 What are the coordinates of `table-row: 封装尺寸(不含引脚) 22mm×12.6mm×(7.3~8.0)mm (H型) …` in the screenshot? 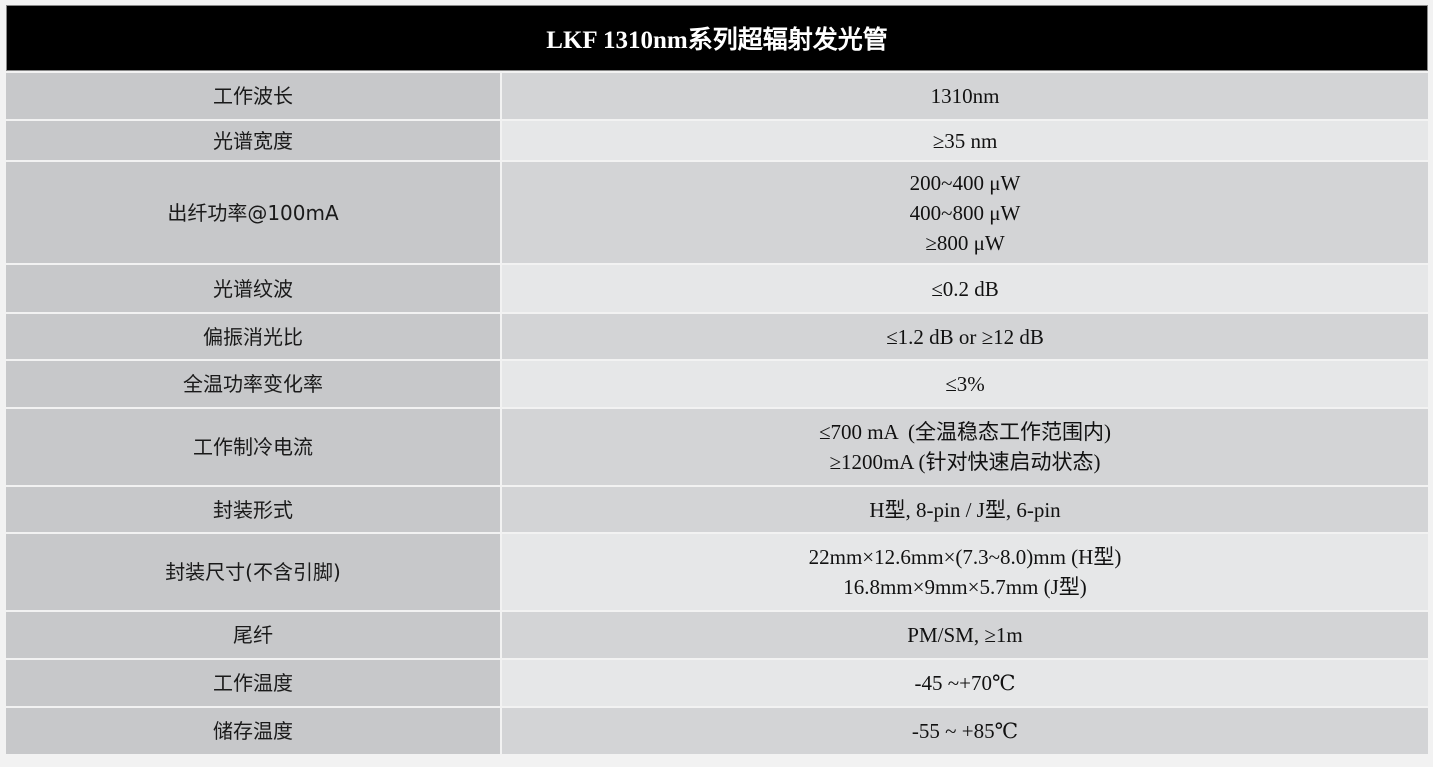 It's located at (717, 572).